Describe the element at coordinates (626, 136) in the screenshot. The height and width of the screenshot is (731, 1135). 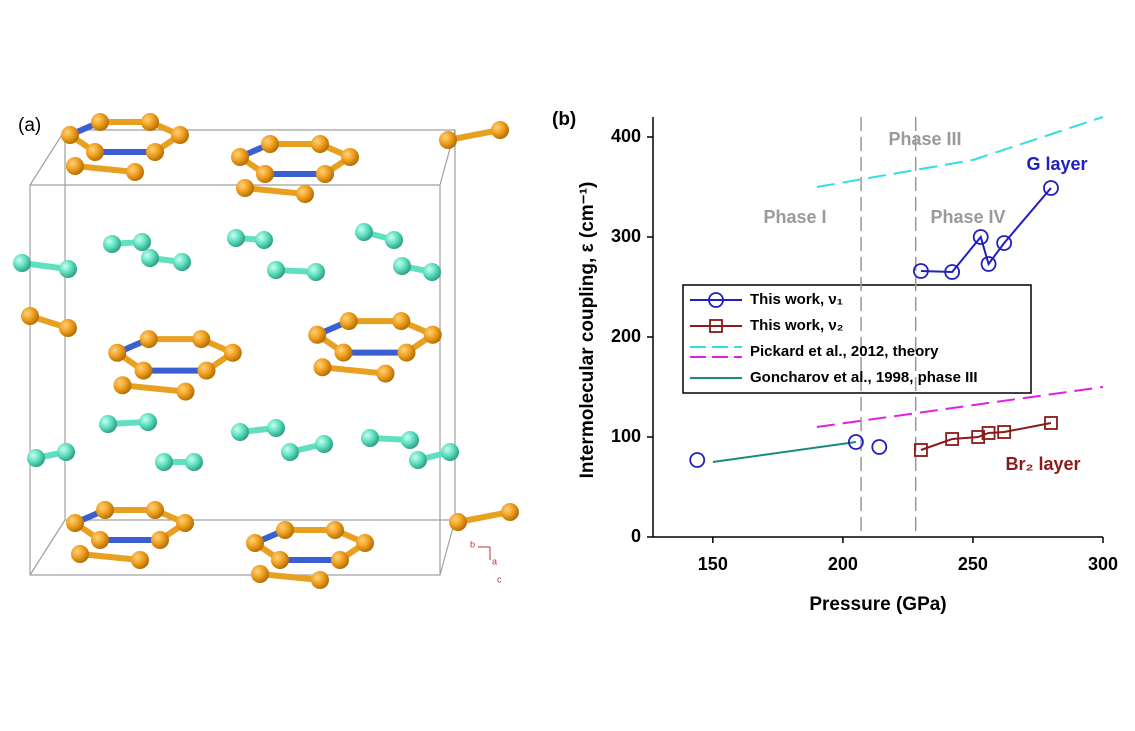
I see `y-tick-label: 400` at that location.